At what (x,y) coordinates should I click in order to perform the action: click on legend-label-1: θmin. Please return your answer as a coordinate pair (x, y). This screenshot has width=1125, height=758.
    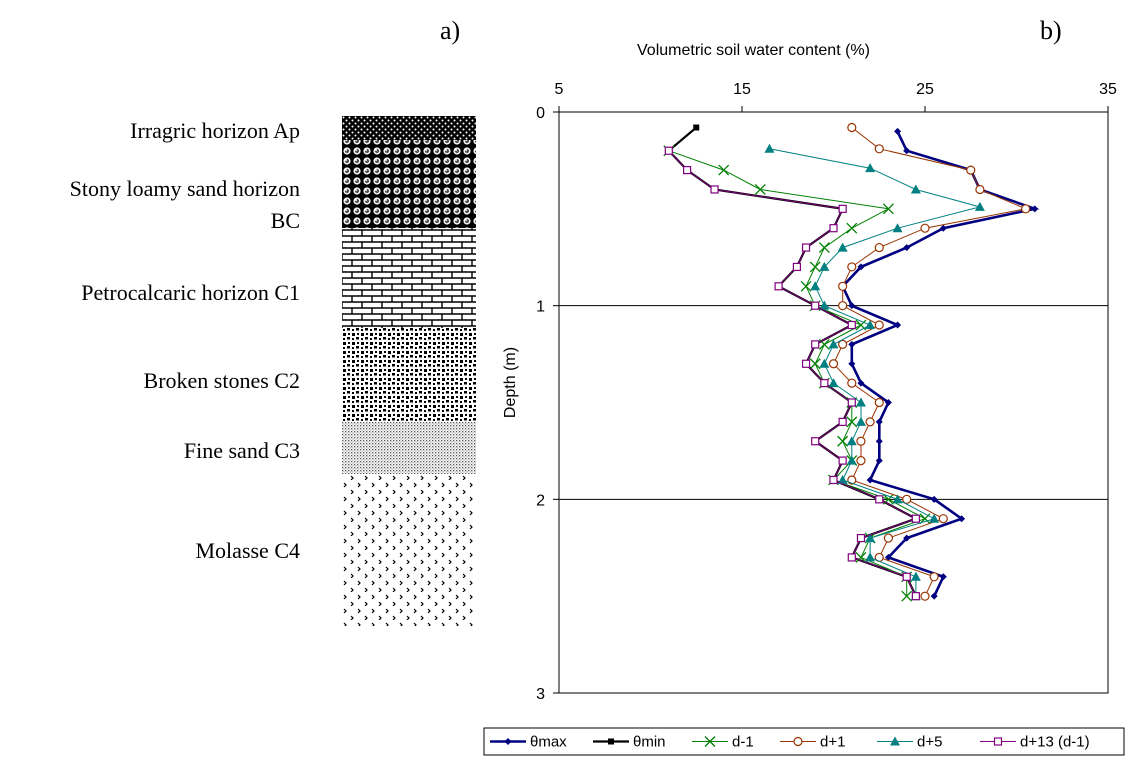
    Looking at the image, I should click on (649, 742).